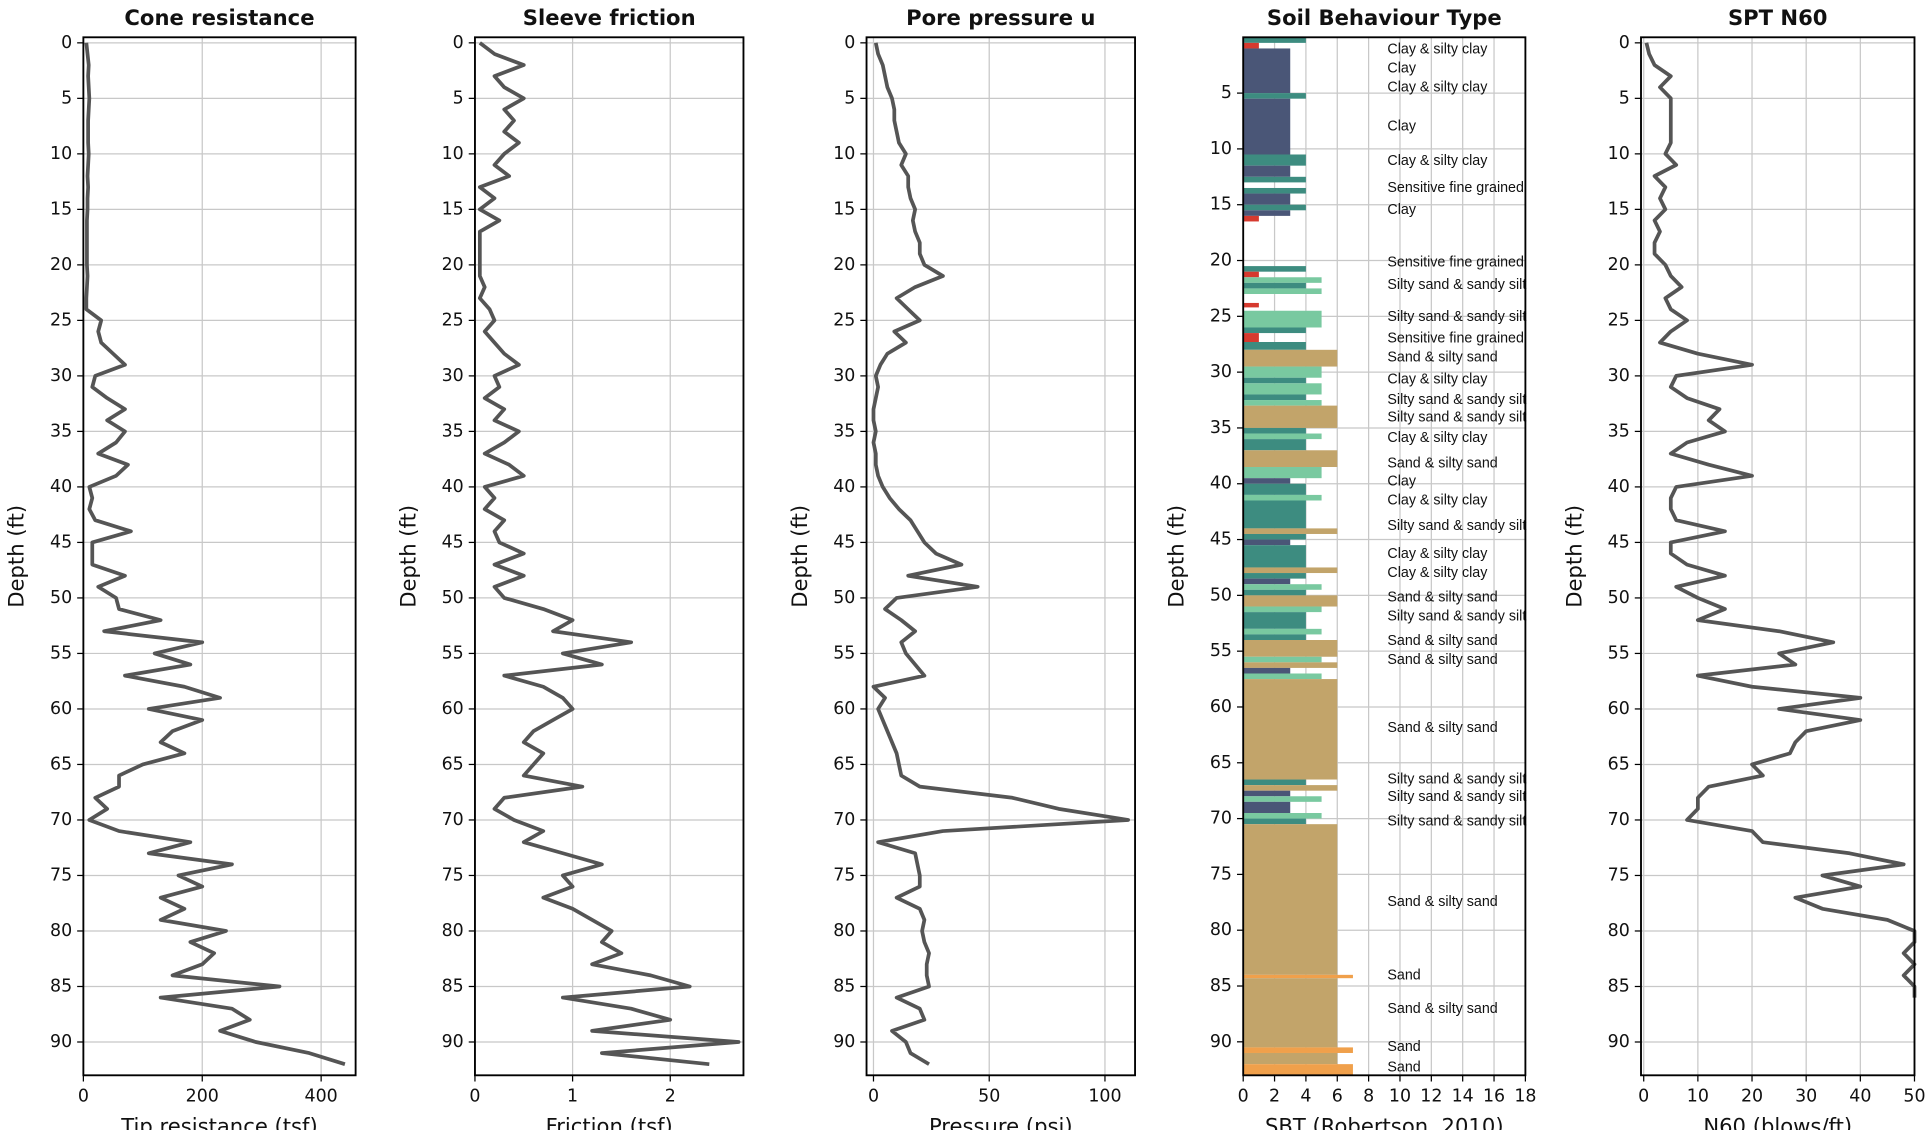  What do you see at coordinates (219, 17) in the screenshot?
I see `panel-title: Cone resistance` at bounding box center [219, 17].